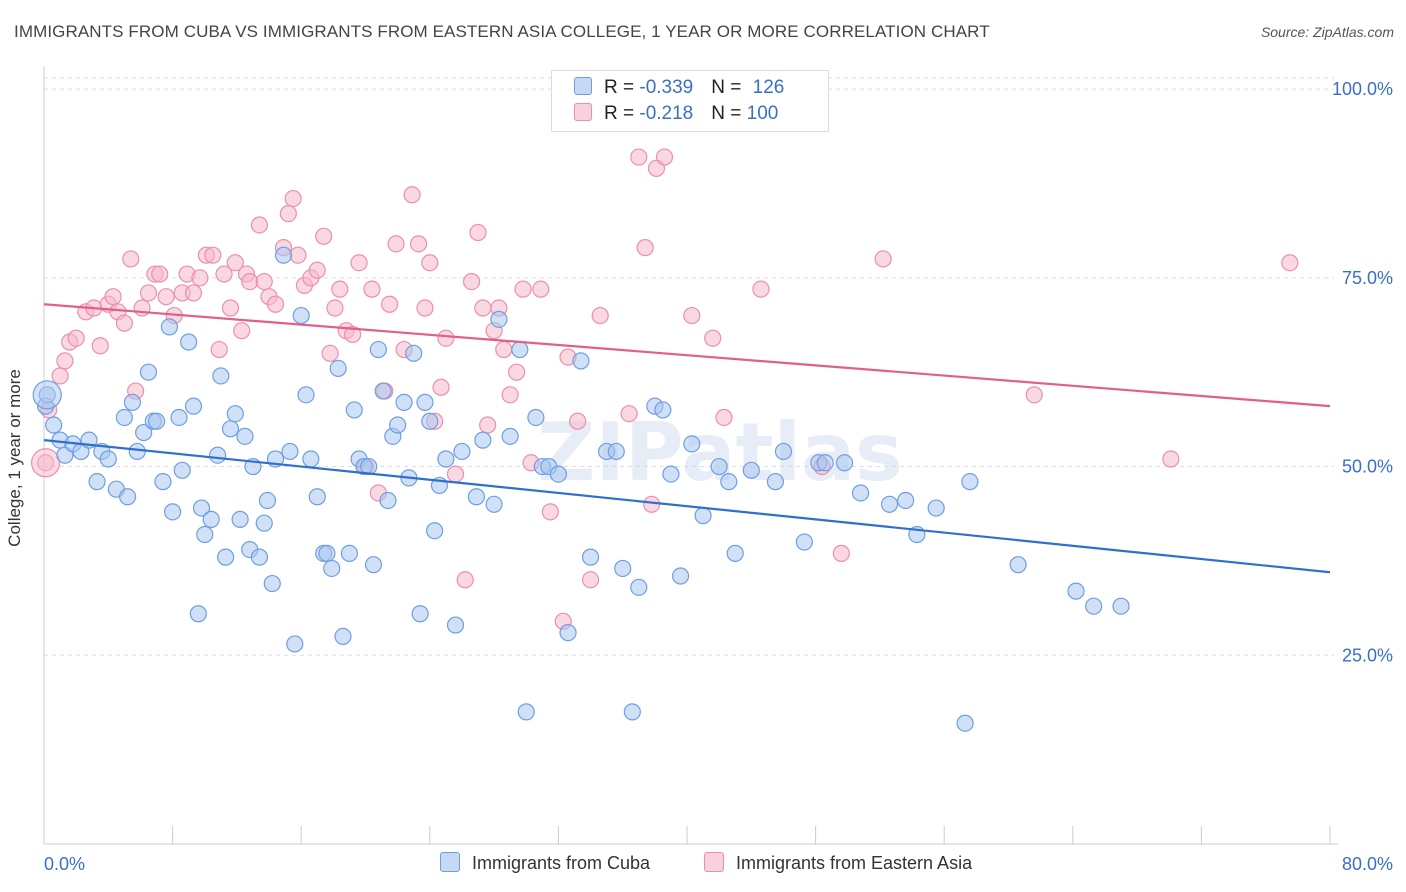 This screenshot has height=892, width=1406. I want to click on trend-line-eastern-asia, so click(687, 355).